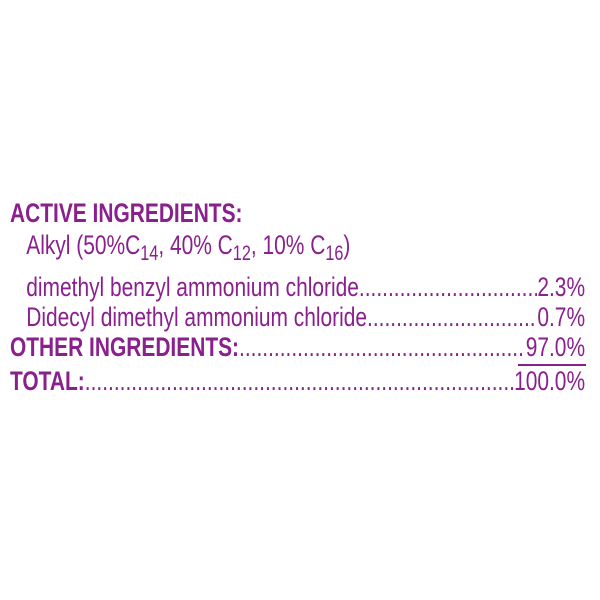 This screenshot has width=600, height=600. I want to click on other-label: OTHER INGREDIENTS:, so click(125, 347).